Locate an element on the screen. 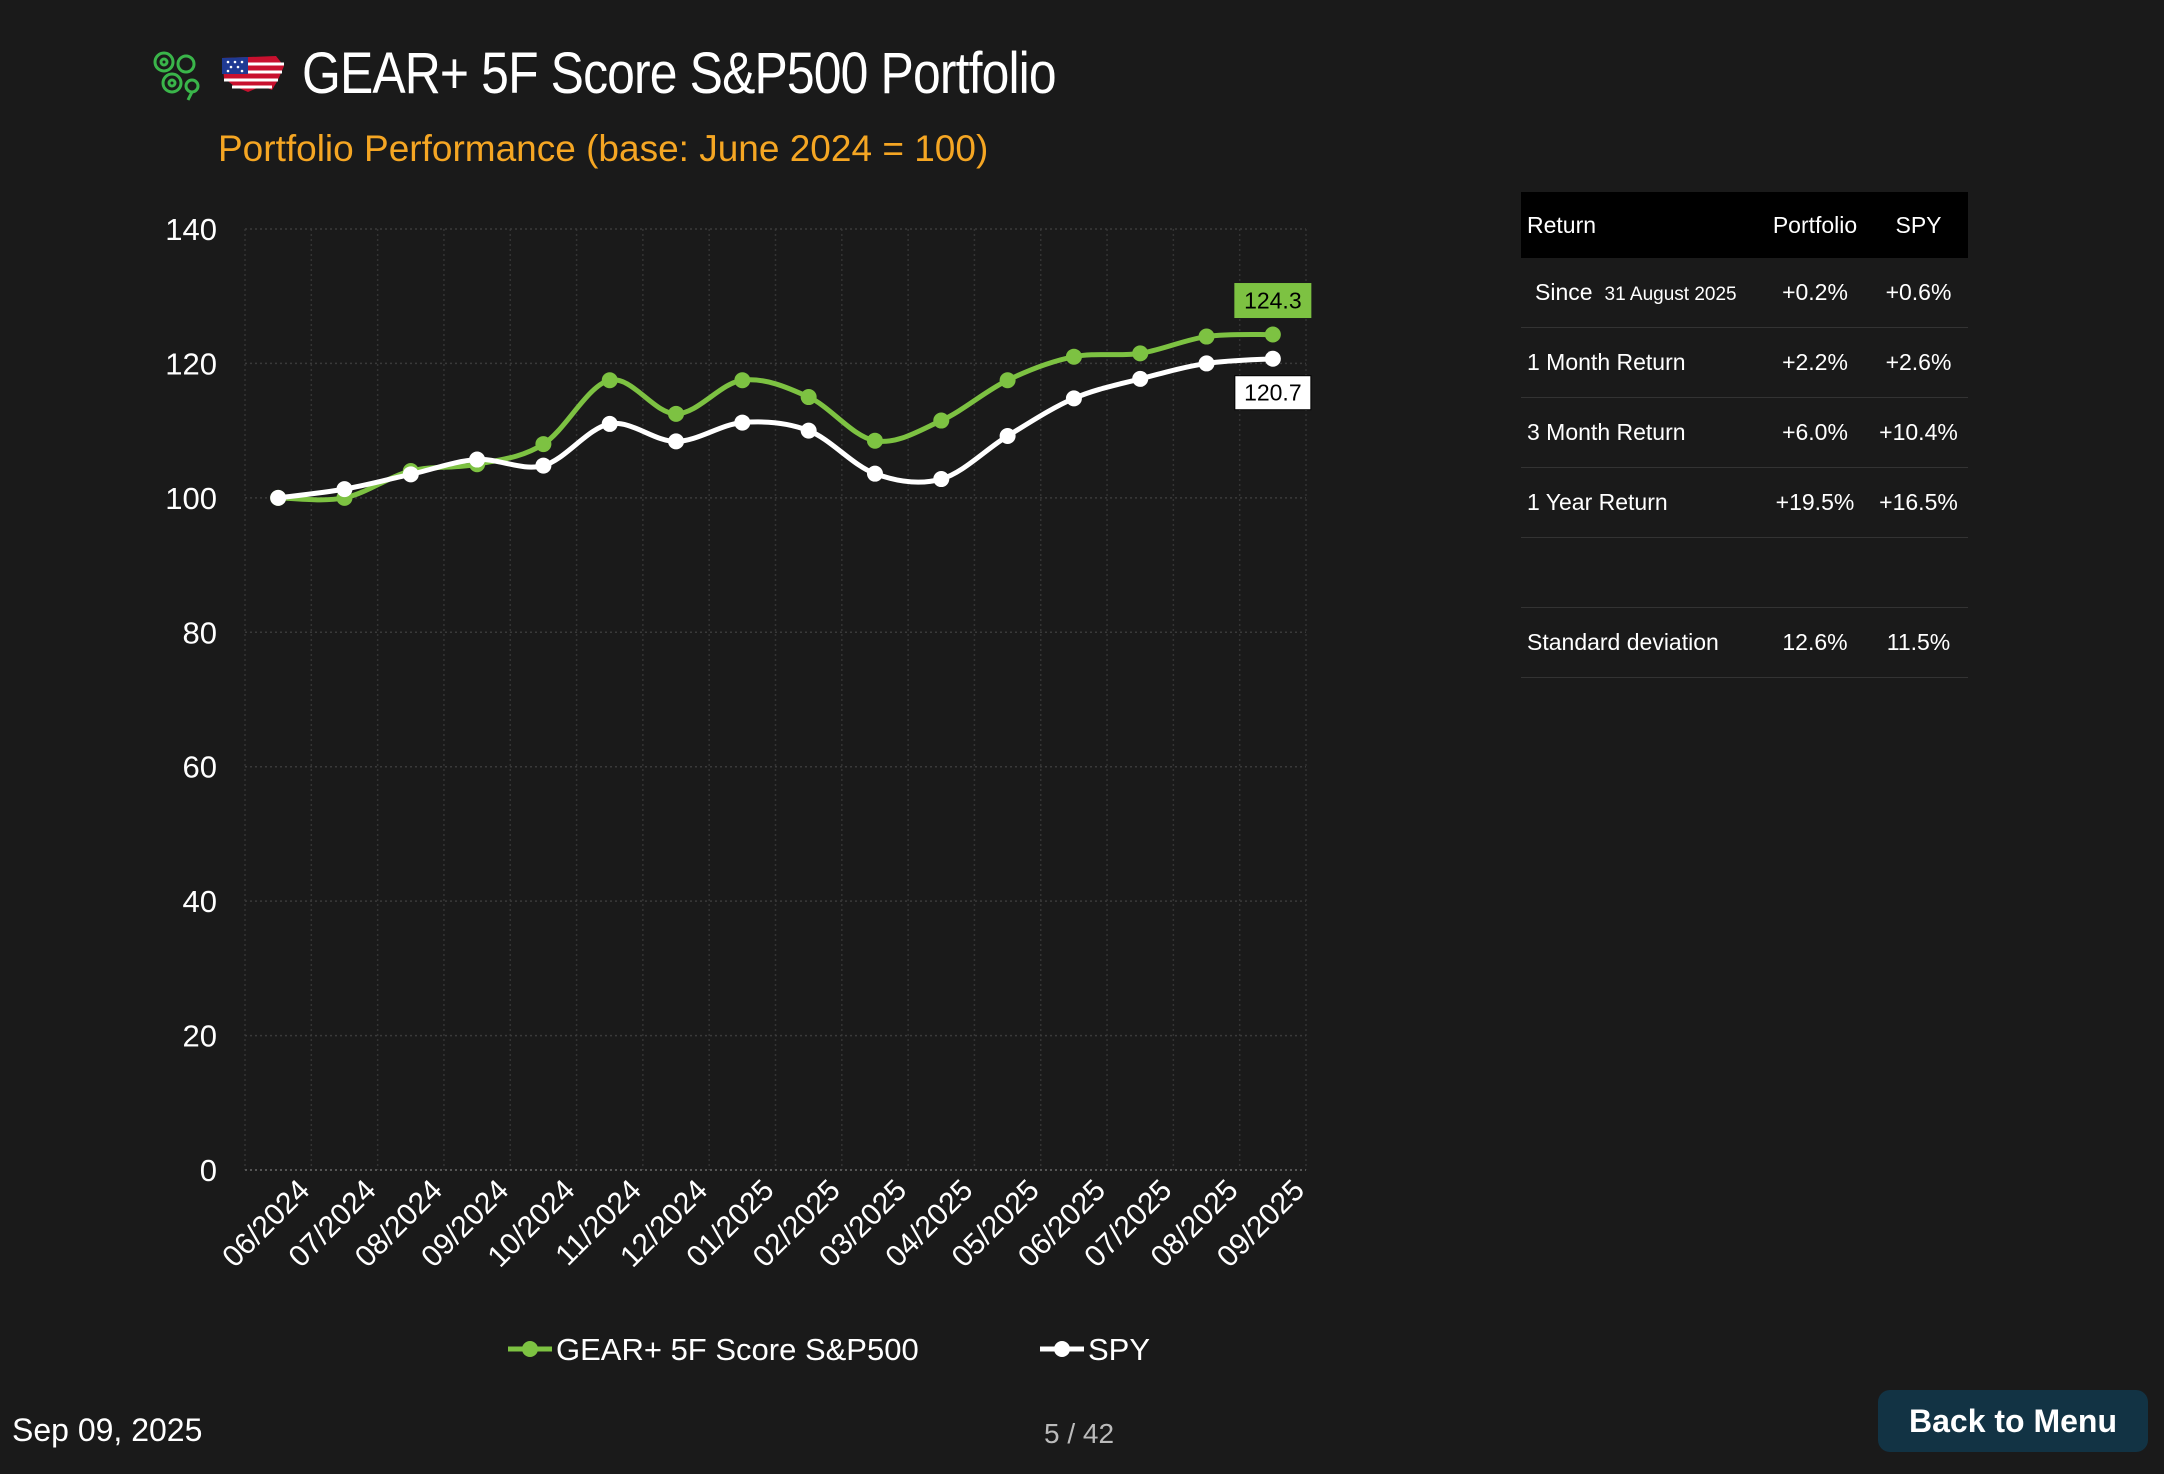 This screenshot has height=1474, width=2164. header-return: Return is located at coordinates (1562, 224).